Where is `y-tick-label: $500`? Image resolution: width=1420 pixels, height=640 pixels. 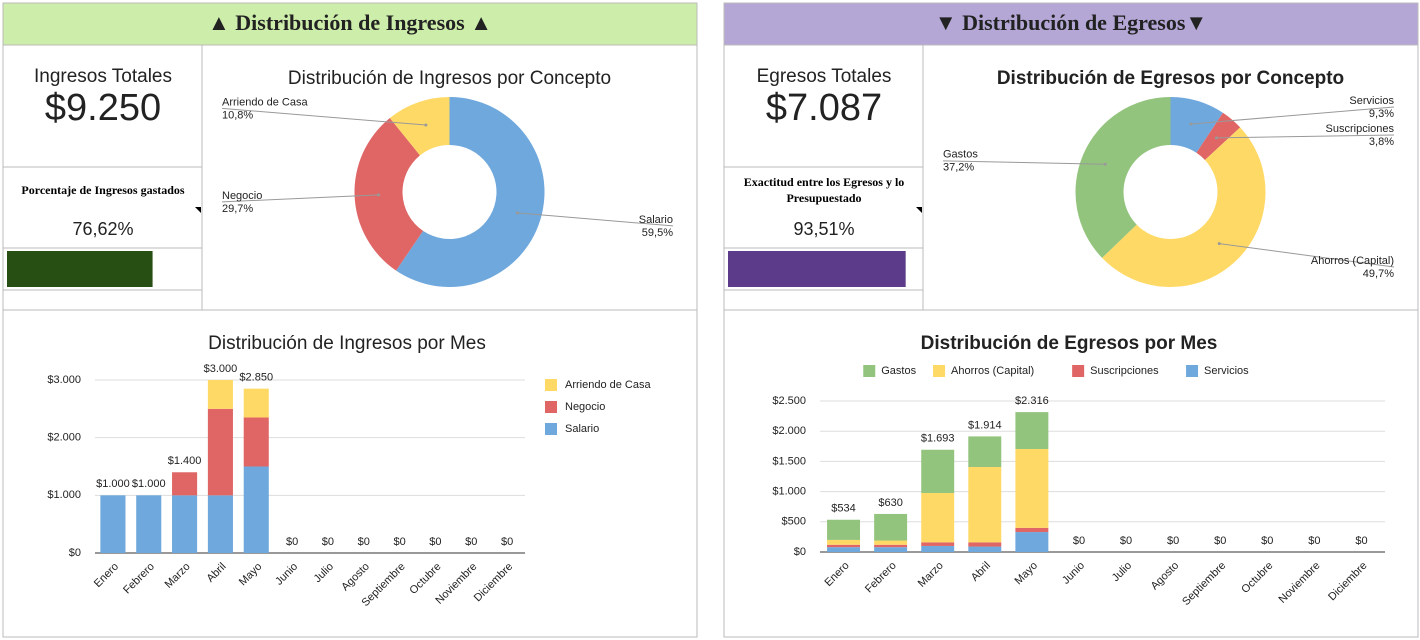 y-tick-label: $500 is located at coordinates (794, 522).